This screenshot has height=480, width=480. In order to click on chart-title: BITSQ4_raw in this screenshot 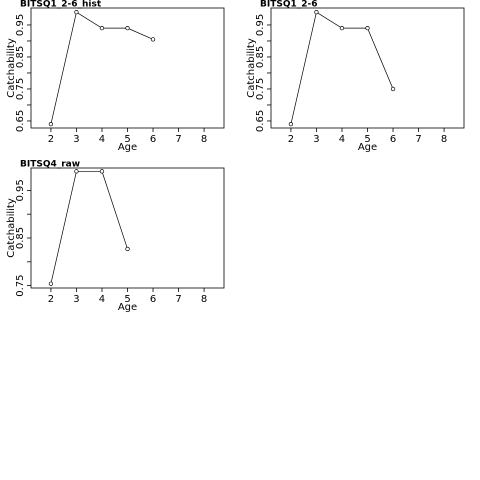, I will do `click(50, 165)`.